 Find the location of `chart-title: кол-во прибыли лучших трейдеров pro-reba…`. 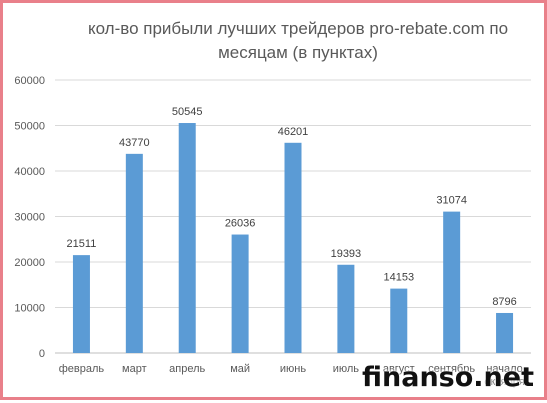

chart-title: кол-во прибыли лучших трейдеров pro-reba… is located at coordinates (298, 40).